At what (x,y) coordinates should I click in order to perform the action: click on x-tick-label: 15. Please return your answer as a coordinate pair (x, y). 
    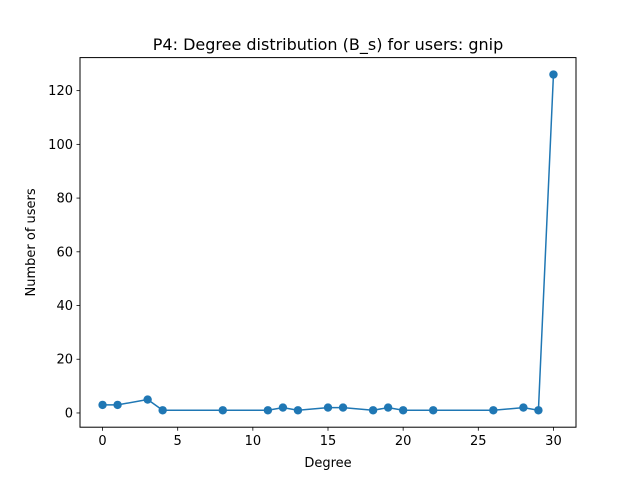
    Looking at the image, I should click on (328, 441).